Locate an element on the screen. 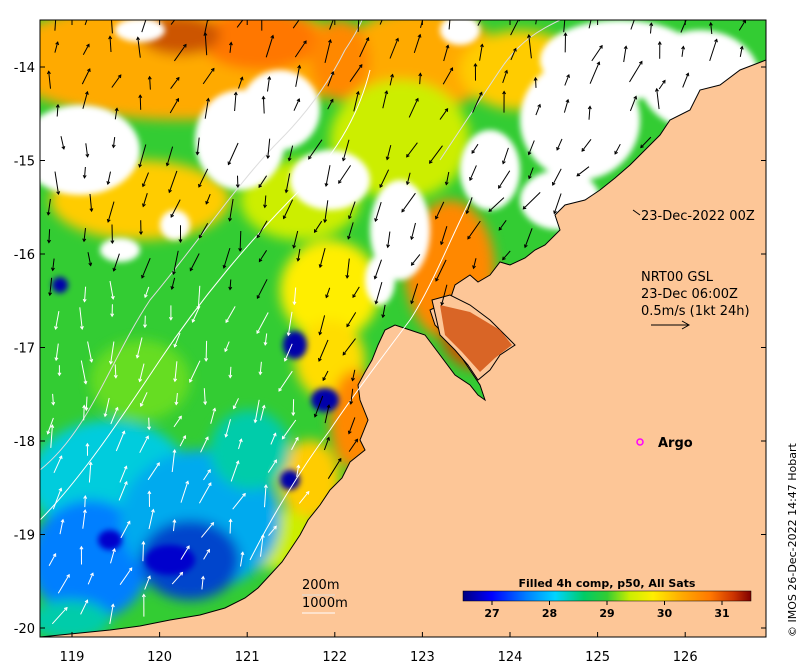  y-tick-label: -19 is located at coordinates (24, 536).